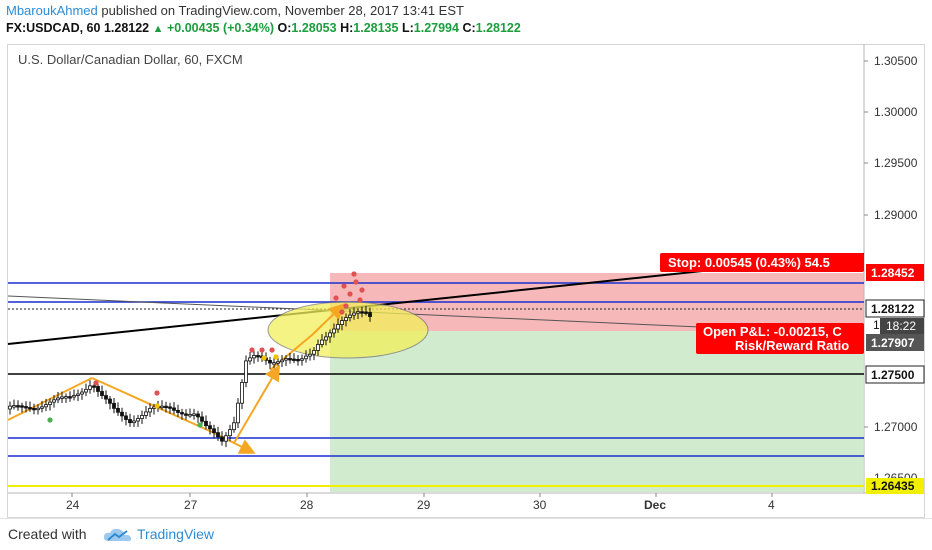  What do you see at coordinates (876, 325) in the screenshot?
I see `countdown-prefix: 1` at bounding box center [876, 325].